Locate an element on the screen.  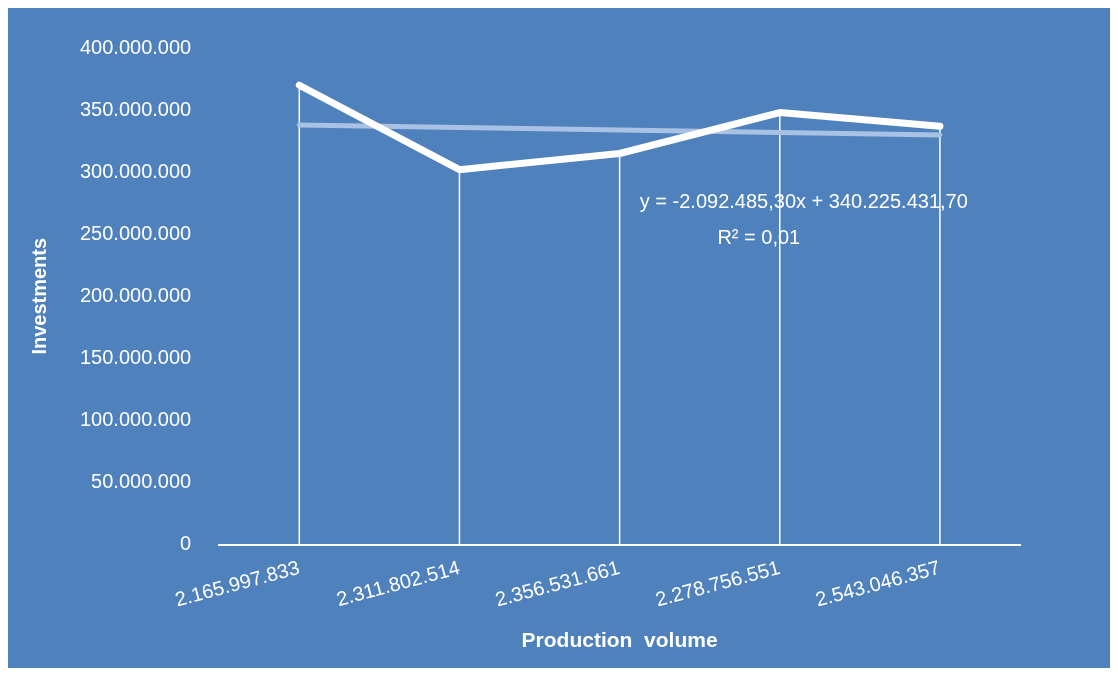
y-tick-label: 400.000.000 is located at coordinates (135, 46).